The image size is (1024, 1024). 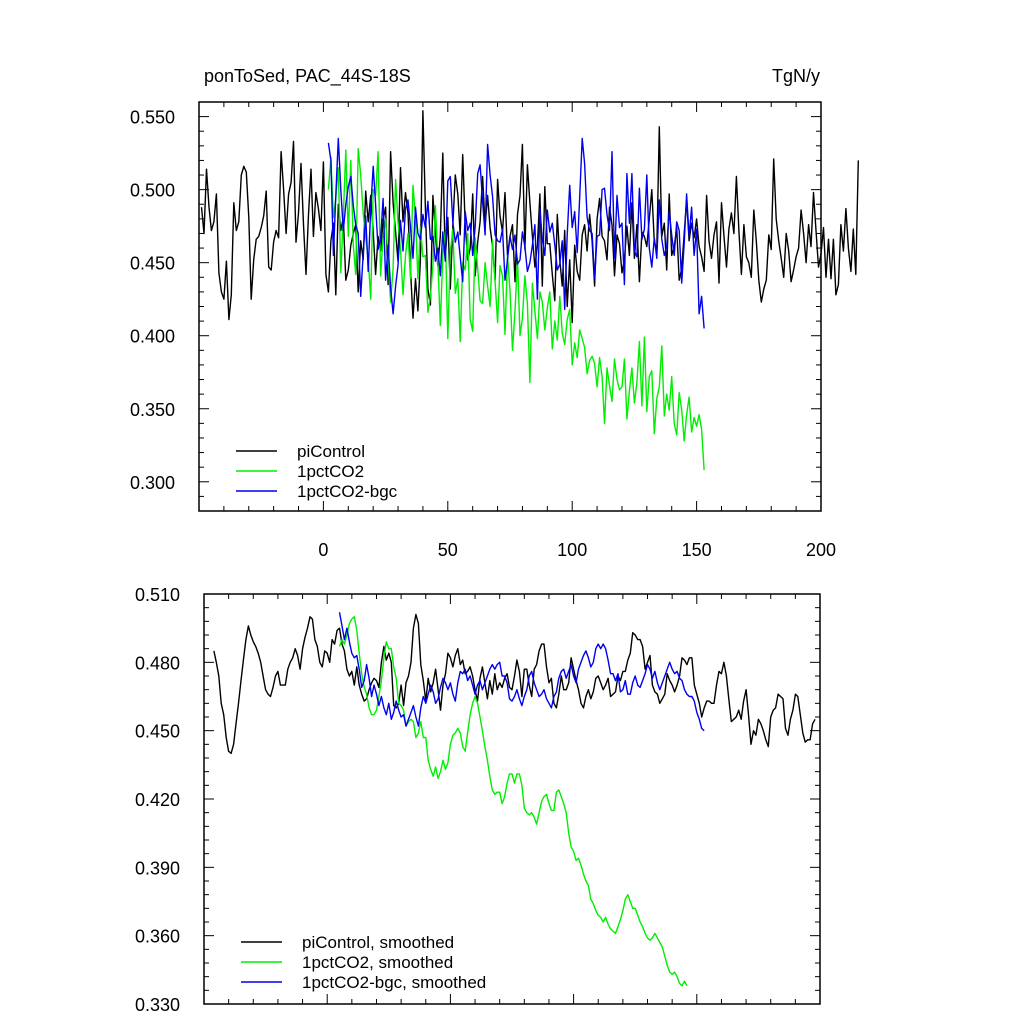 I want to click on y-tick-label: 0.510, so click(x=157, y=595).